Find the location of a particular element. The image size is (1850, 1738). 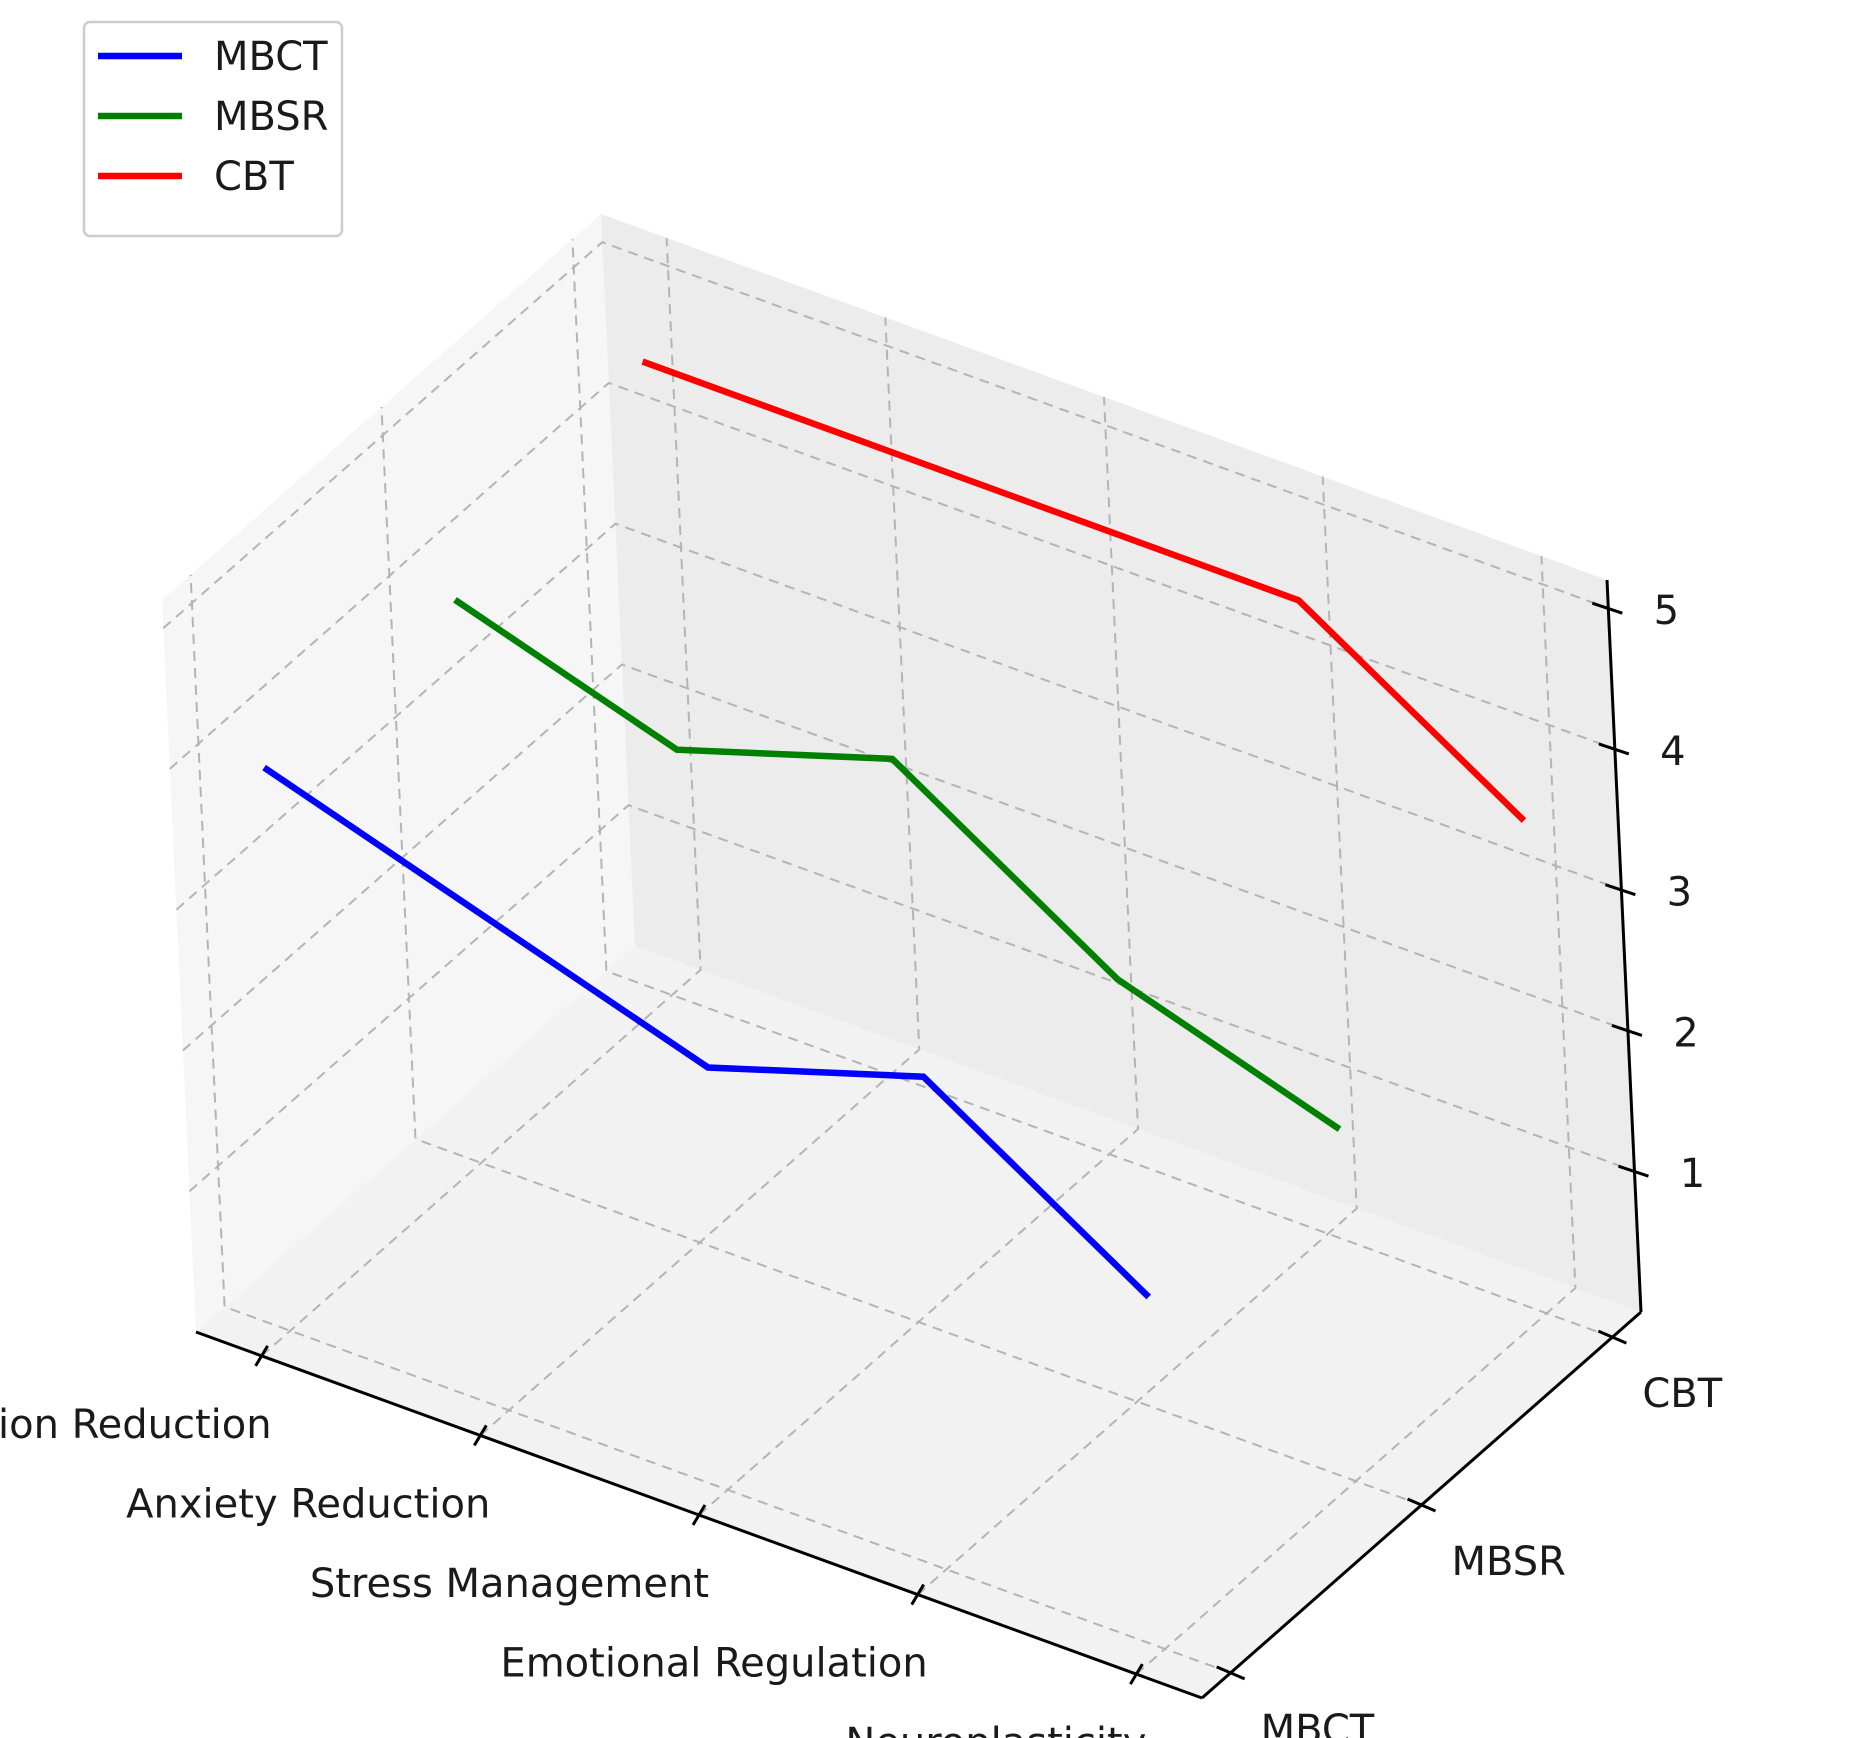

series-line-mbct is located at coordinates (706, 1032).